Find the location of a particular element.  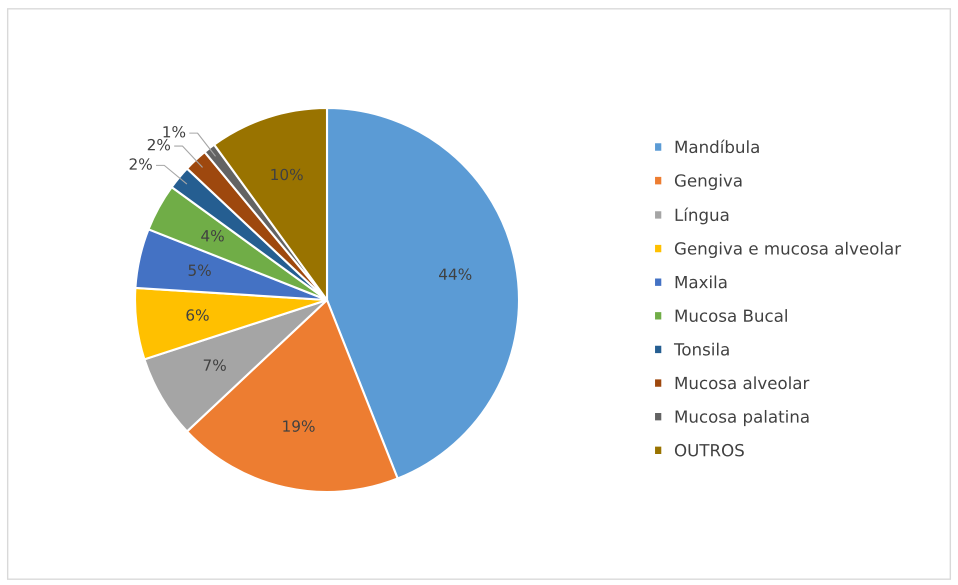

legend-label: Mucosa alveolar is located at coordinates (743, 383).